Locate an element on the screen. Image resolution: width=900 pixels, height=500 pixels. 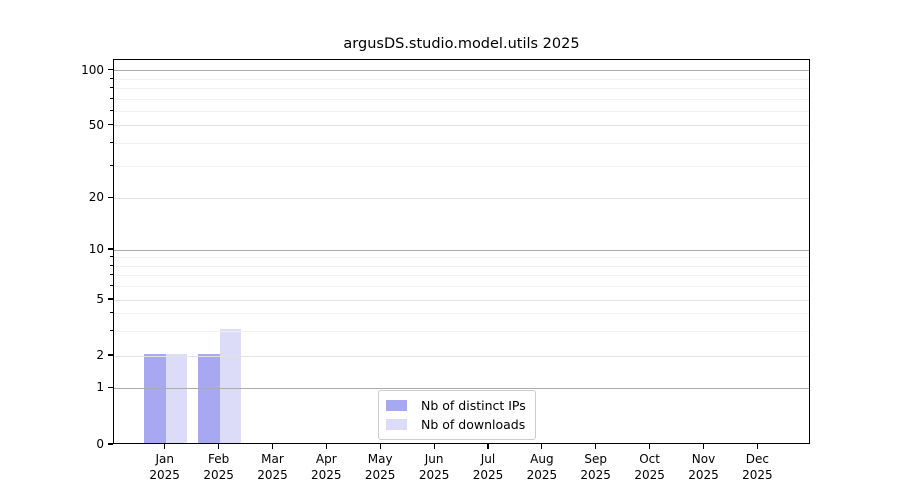
legend-swatch-distinct-ips is located at coordinates (396, 405).